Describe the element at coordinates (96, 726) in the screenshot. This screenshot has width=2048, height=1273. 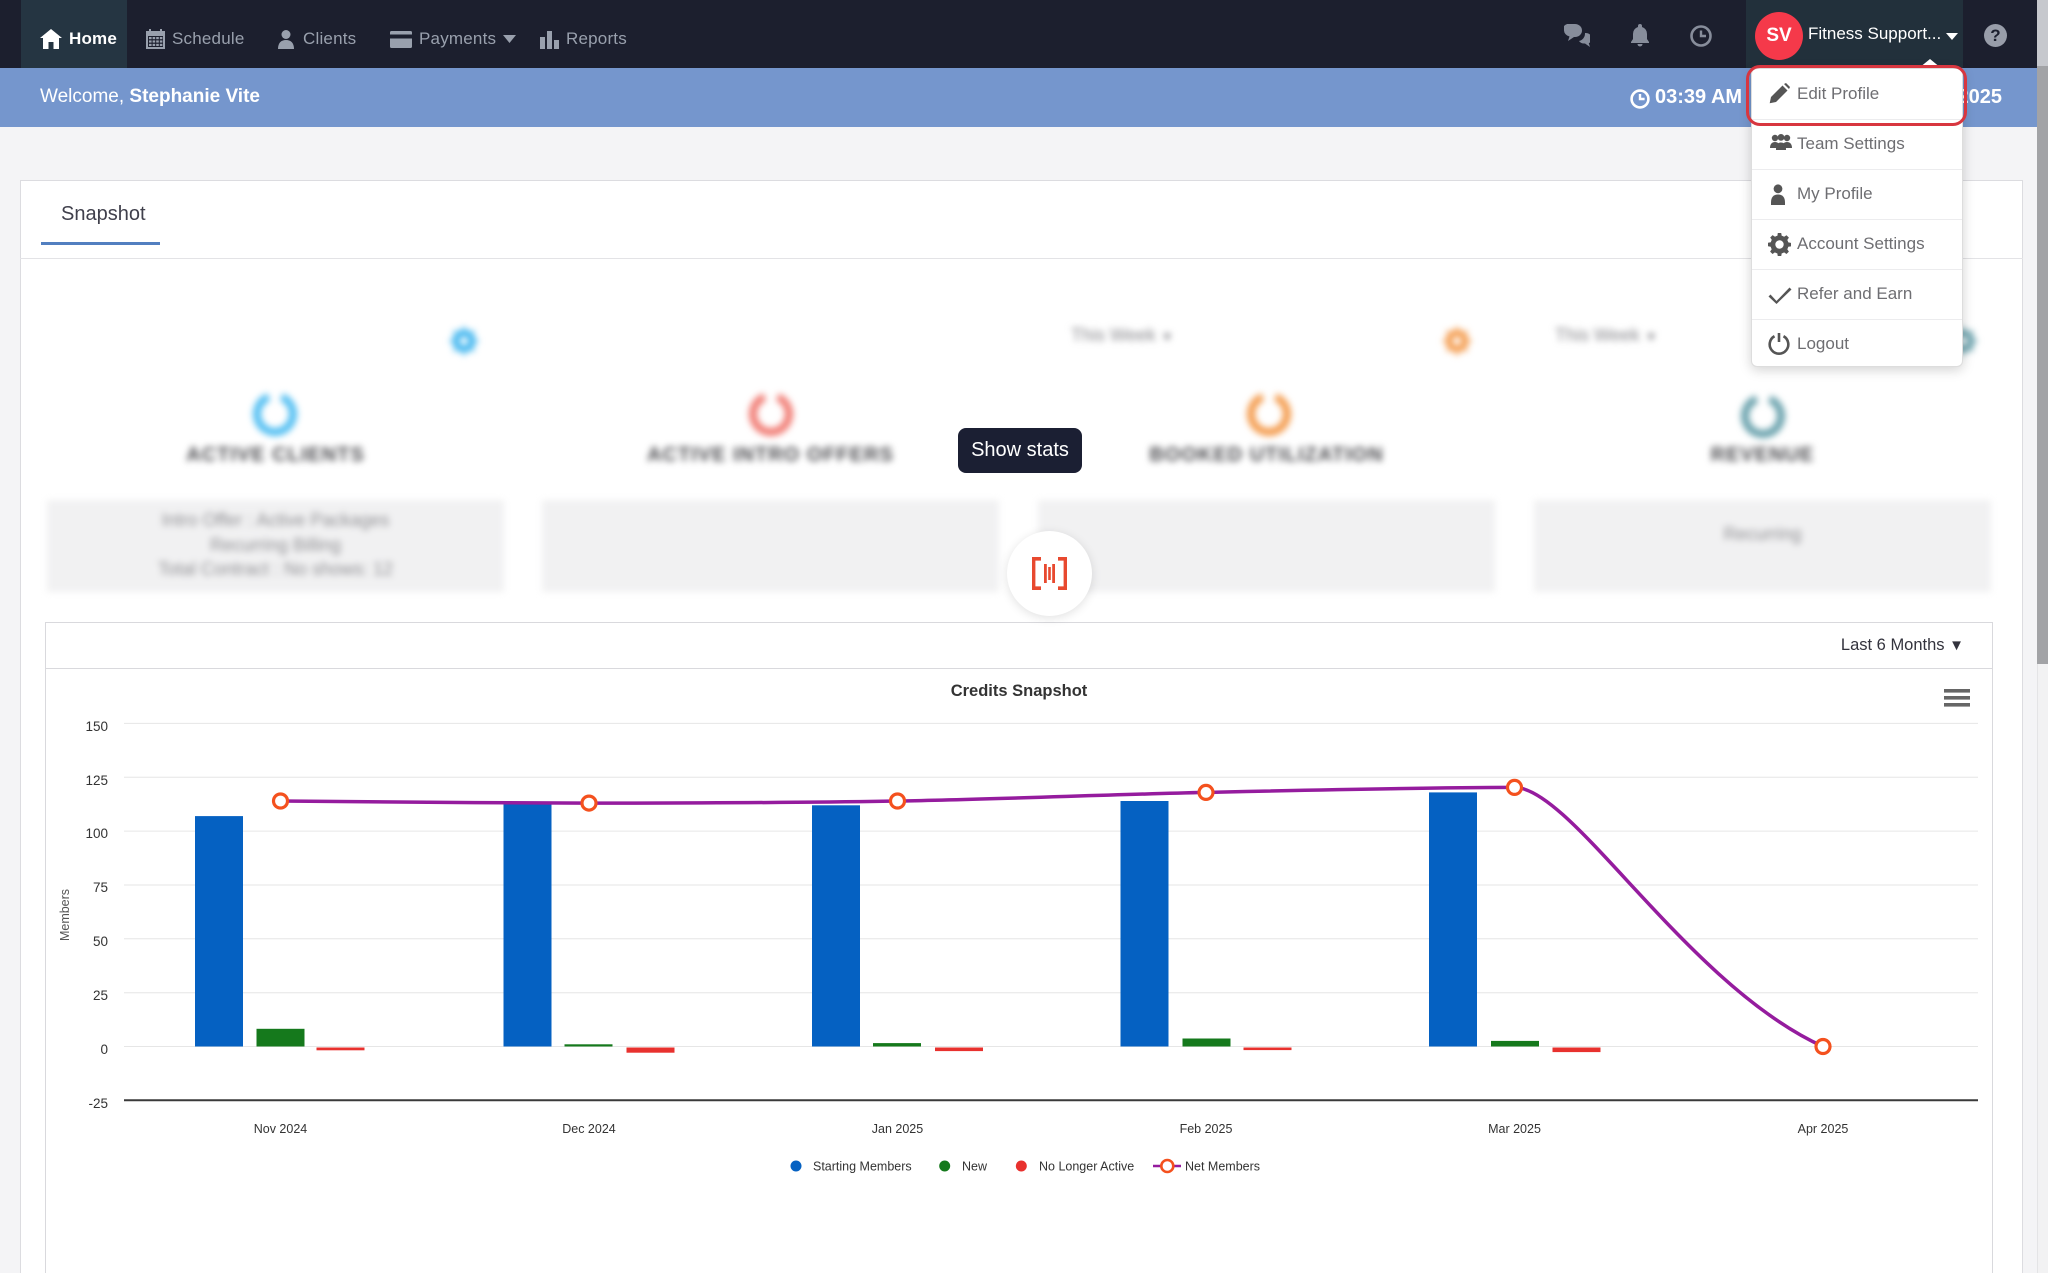
I see `svg-text: 150` at that location.